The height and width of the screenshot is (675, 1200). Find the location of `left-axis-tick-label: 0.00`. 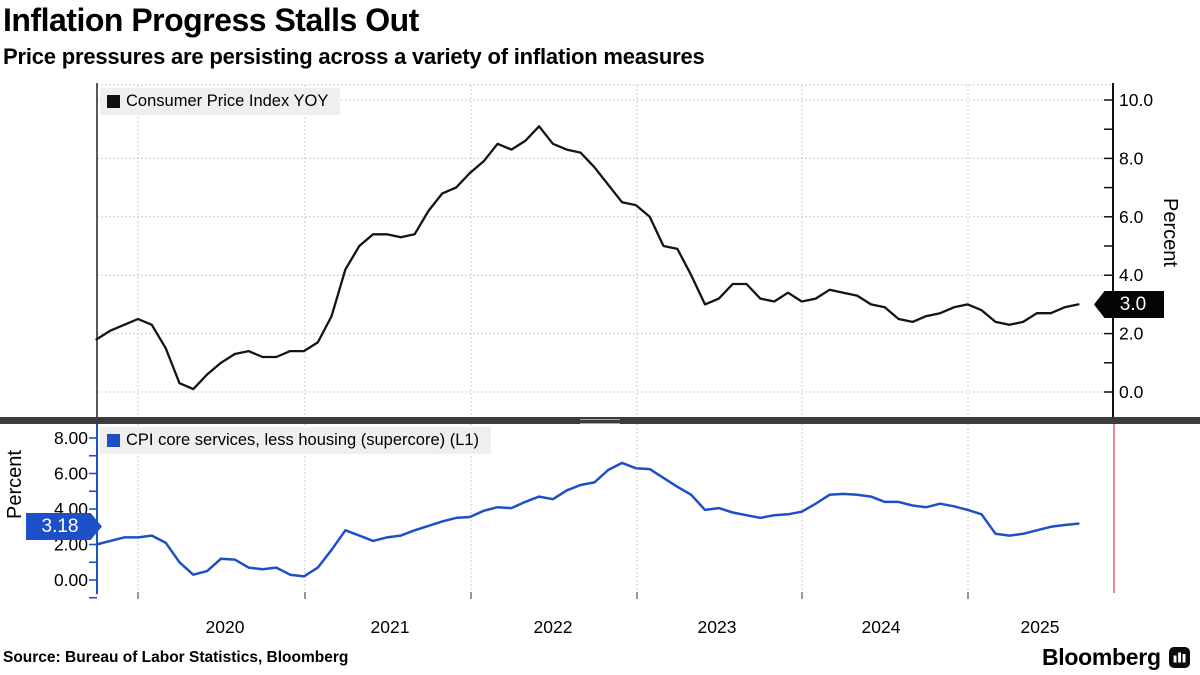

left-axis-tick-label: 0.00 is located at coordinates (71, 580).